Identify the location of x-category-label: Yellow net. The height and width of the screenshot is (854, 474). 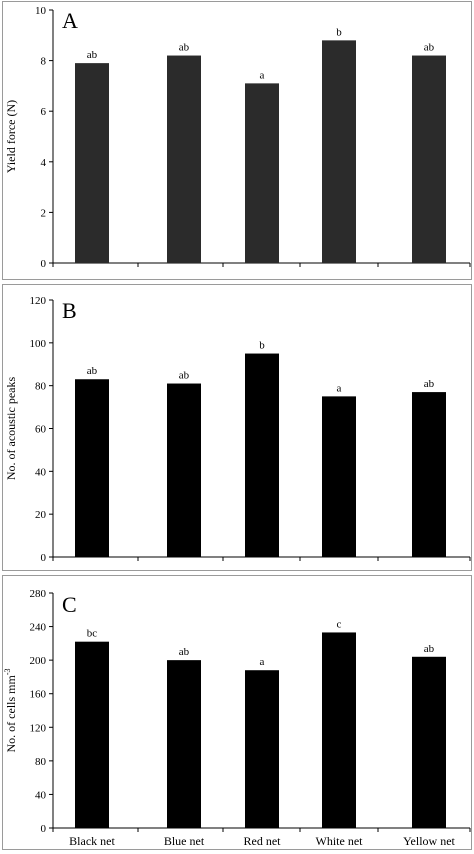
(429, 841).